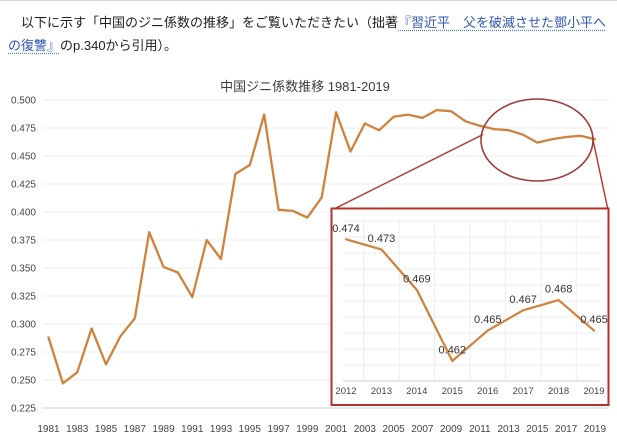 The image size is (617, 441). What do you see at coordinates (23, 297) in the screenshot?
I see `y-tick-label: 0.325` at bounding box center [23, 297].